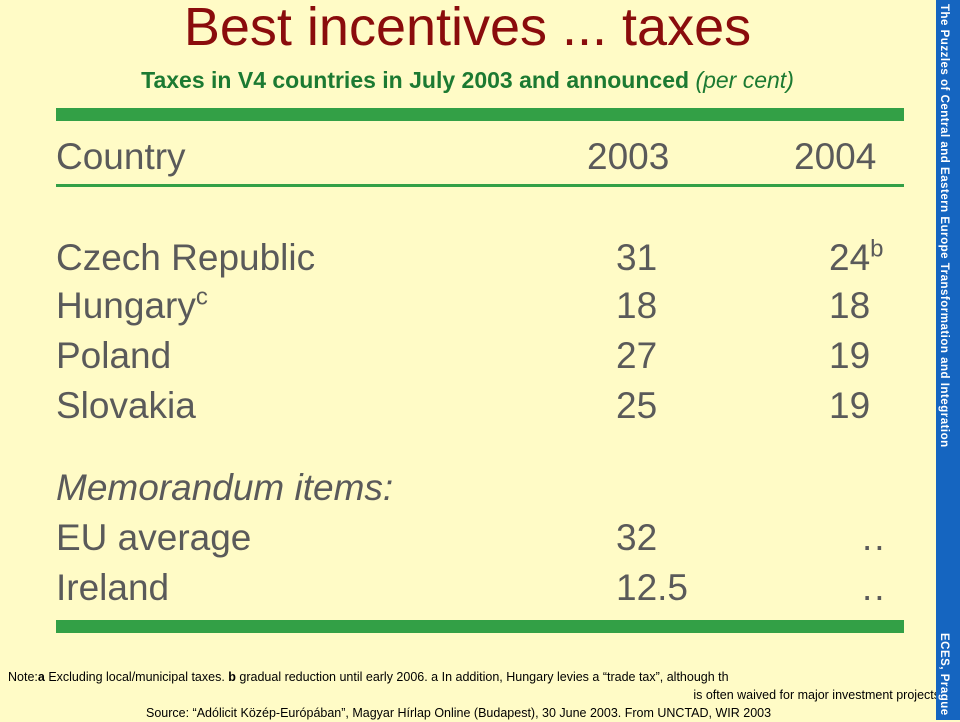  I want to click on table-row-country: Slovakia, so click(126, 406).